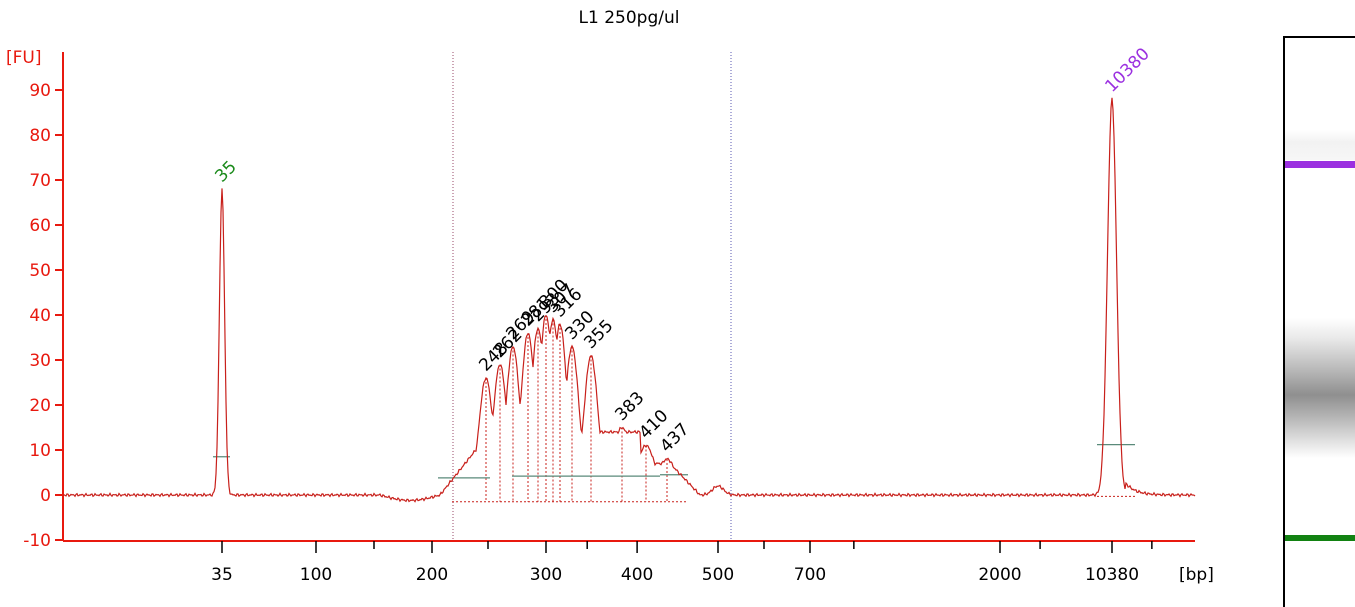  Describe the element at coordinates (1127, 70) in the screenshot. I see `peak-label: 10380` at that location.